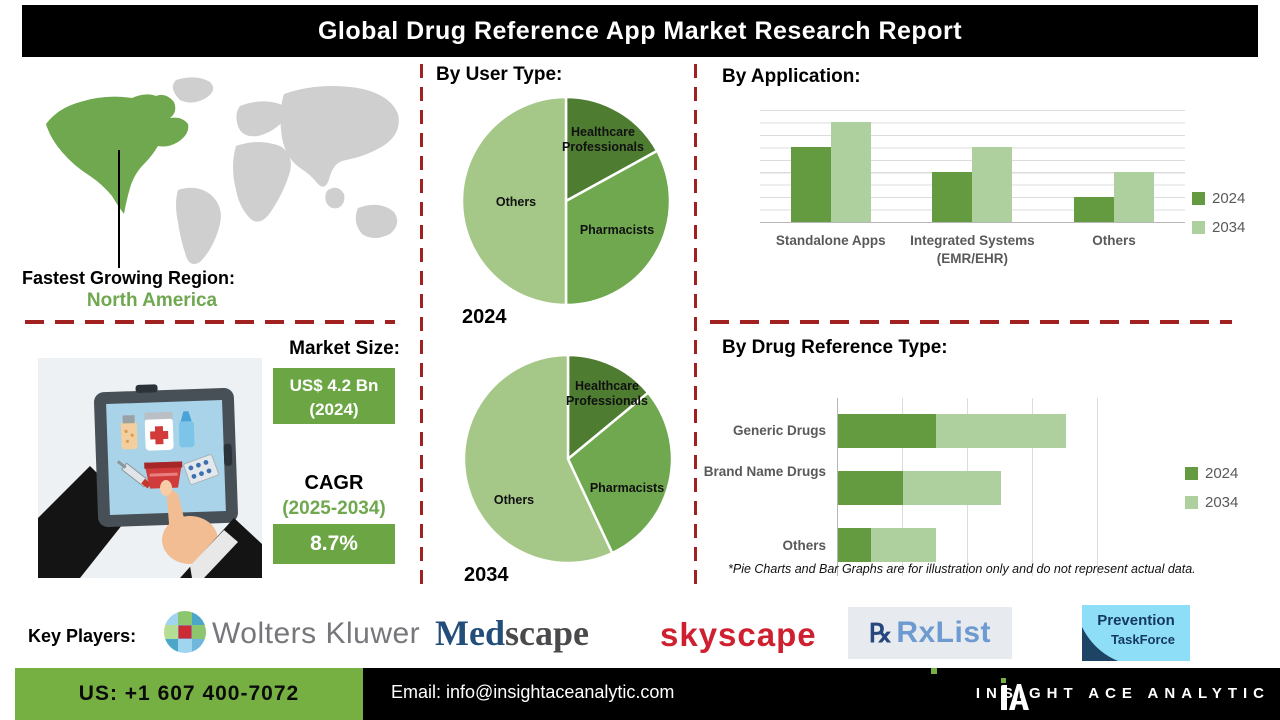  What do you see at coordinates (627, 488) in the screenshot?
I see `pie-2034-label-pharmacists: Pharmacists` at bounding box center [627, 488].